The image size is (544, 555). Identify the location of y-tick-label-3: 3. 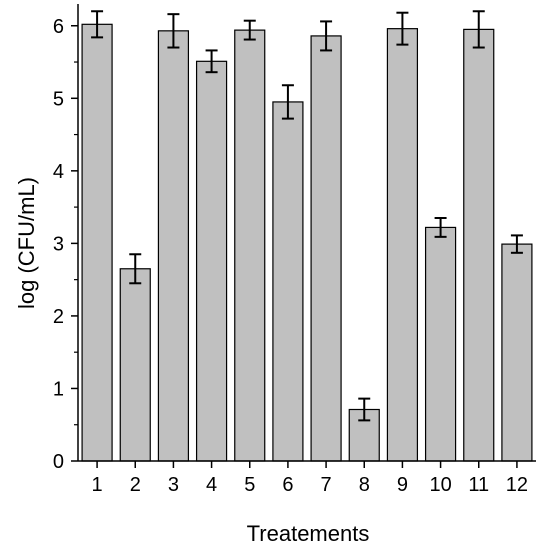
(58, 244).